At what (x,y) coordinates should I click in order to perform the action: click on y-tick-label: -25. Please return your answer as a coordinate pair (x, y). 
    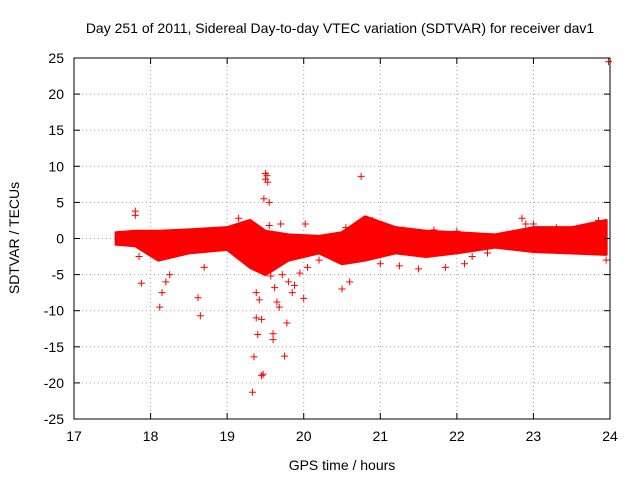
    Looking at the image, I should click on (54, 419).